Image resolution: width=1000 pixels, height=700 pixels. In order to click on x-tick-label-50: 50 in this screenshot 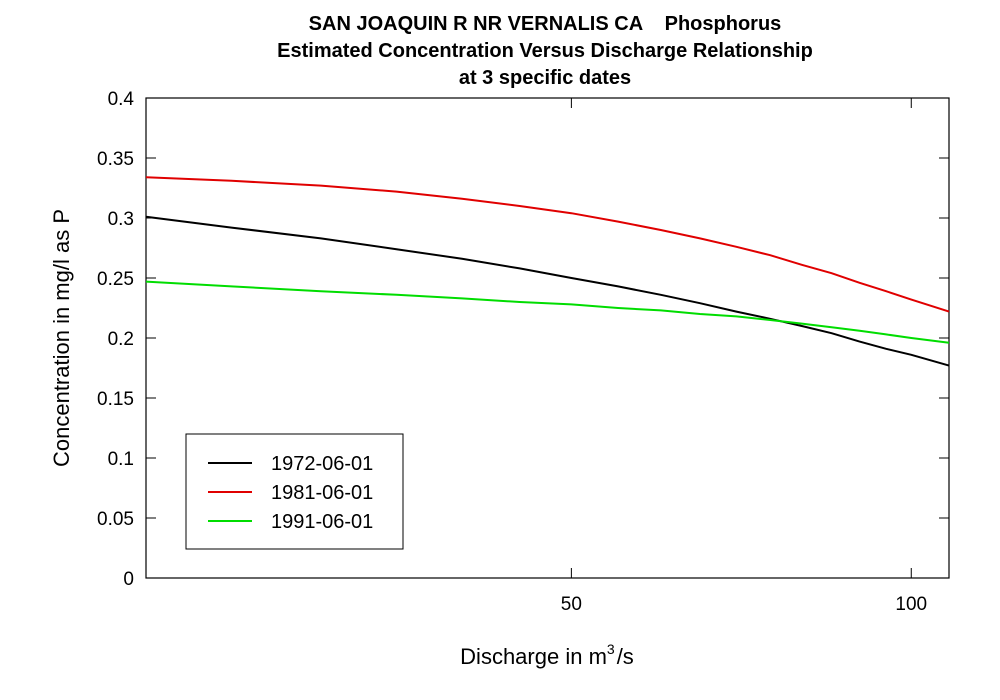, I will do `click(571, 604)`.